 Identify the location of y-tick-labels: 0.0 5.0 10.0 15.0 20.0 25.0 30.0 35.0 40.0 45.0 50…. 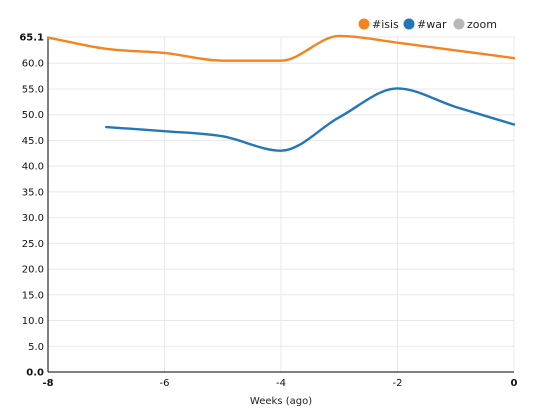
(31, 206).